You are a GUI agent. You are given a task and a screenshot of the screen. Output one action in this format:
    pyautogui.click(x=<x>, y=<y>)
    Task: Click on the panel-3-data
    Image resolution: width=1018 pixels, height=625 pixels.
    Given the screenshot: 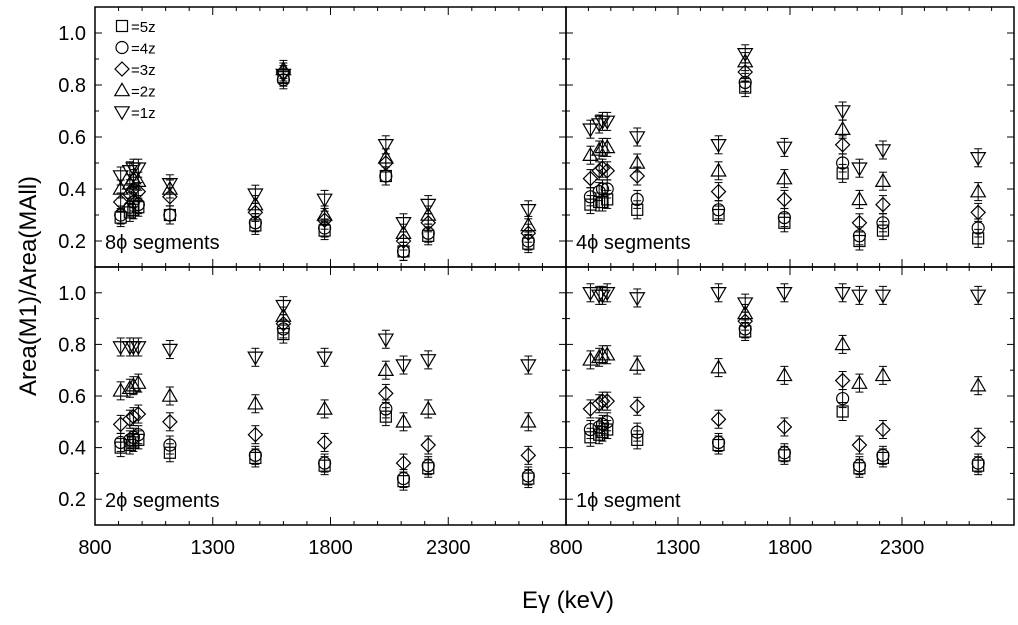 What is the action you would take?
    pyautogui.click(x=324, y=393)
    